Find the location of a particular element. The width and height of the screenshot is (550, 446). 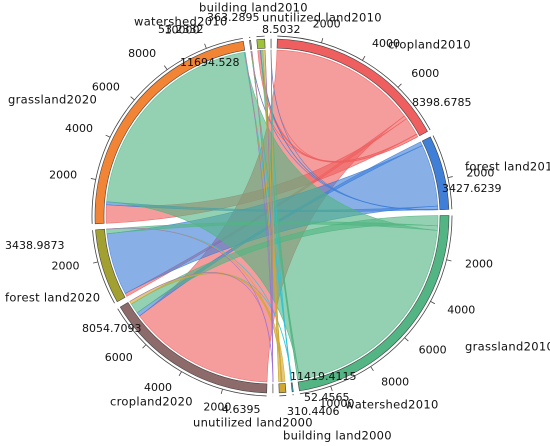

node-name: cropland2010 is located at coordinates (429, 45).